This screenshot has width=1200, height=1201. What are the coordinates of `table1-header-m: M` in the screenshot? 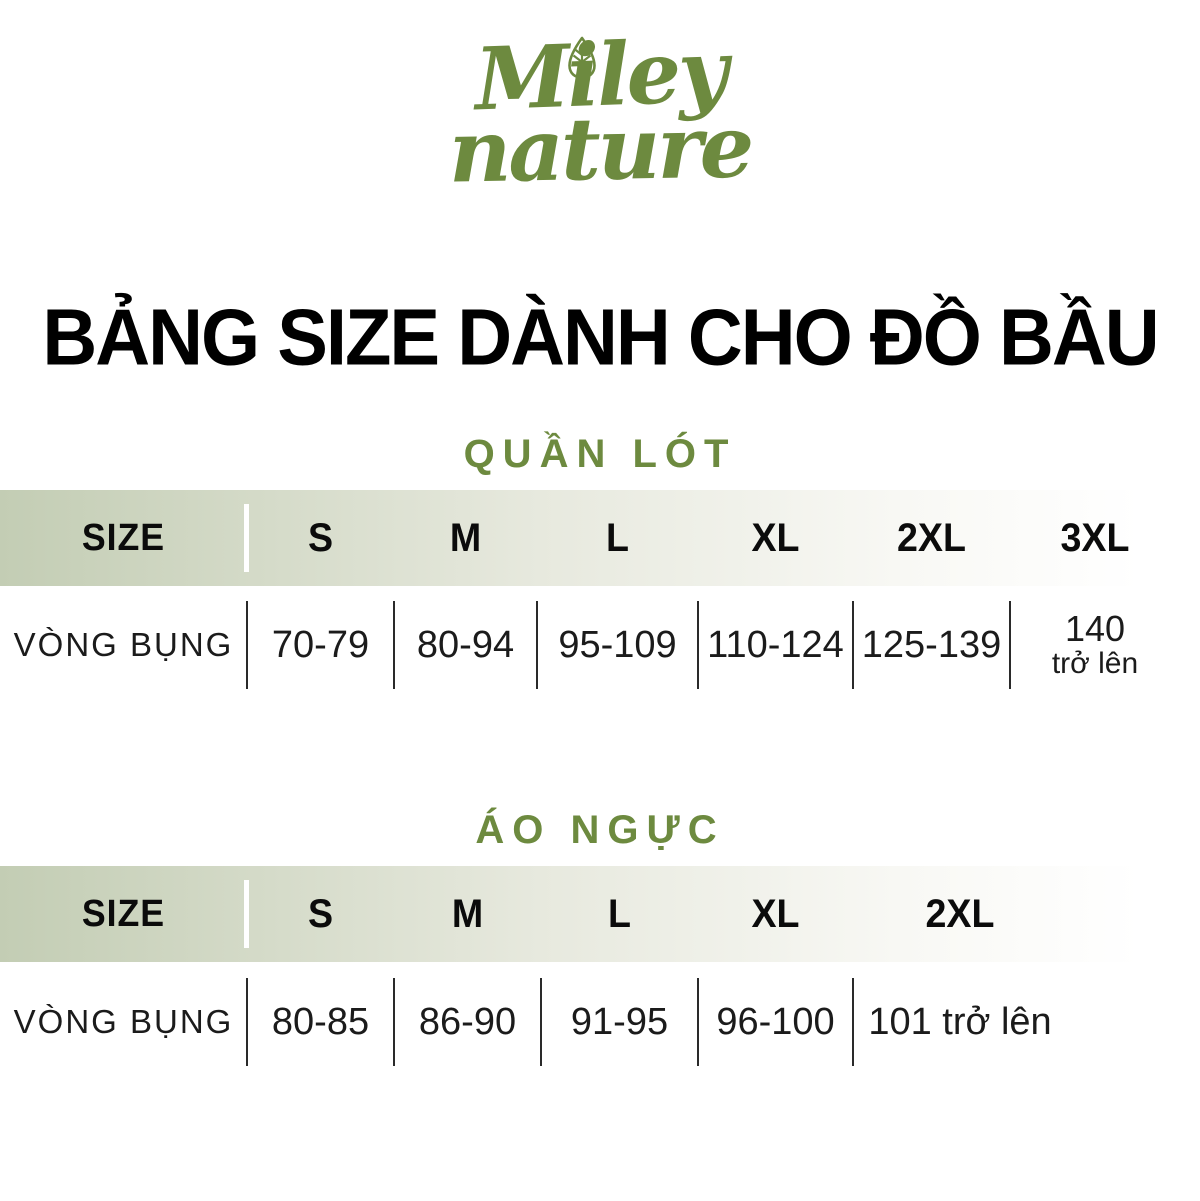 It's located at (465, 537).